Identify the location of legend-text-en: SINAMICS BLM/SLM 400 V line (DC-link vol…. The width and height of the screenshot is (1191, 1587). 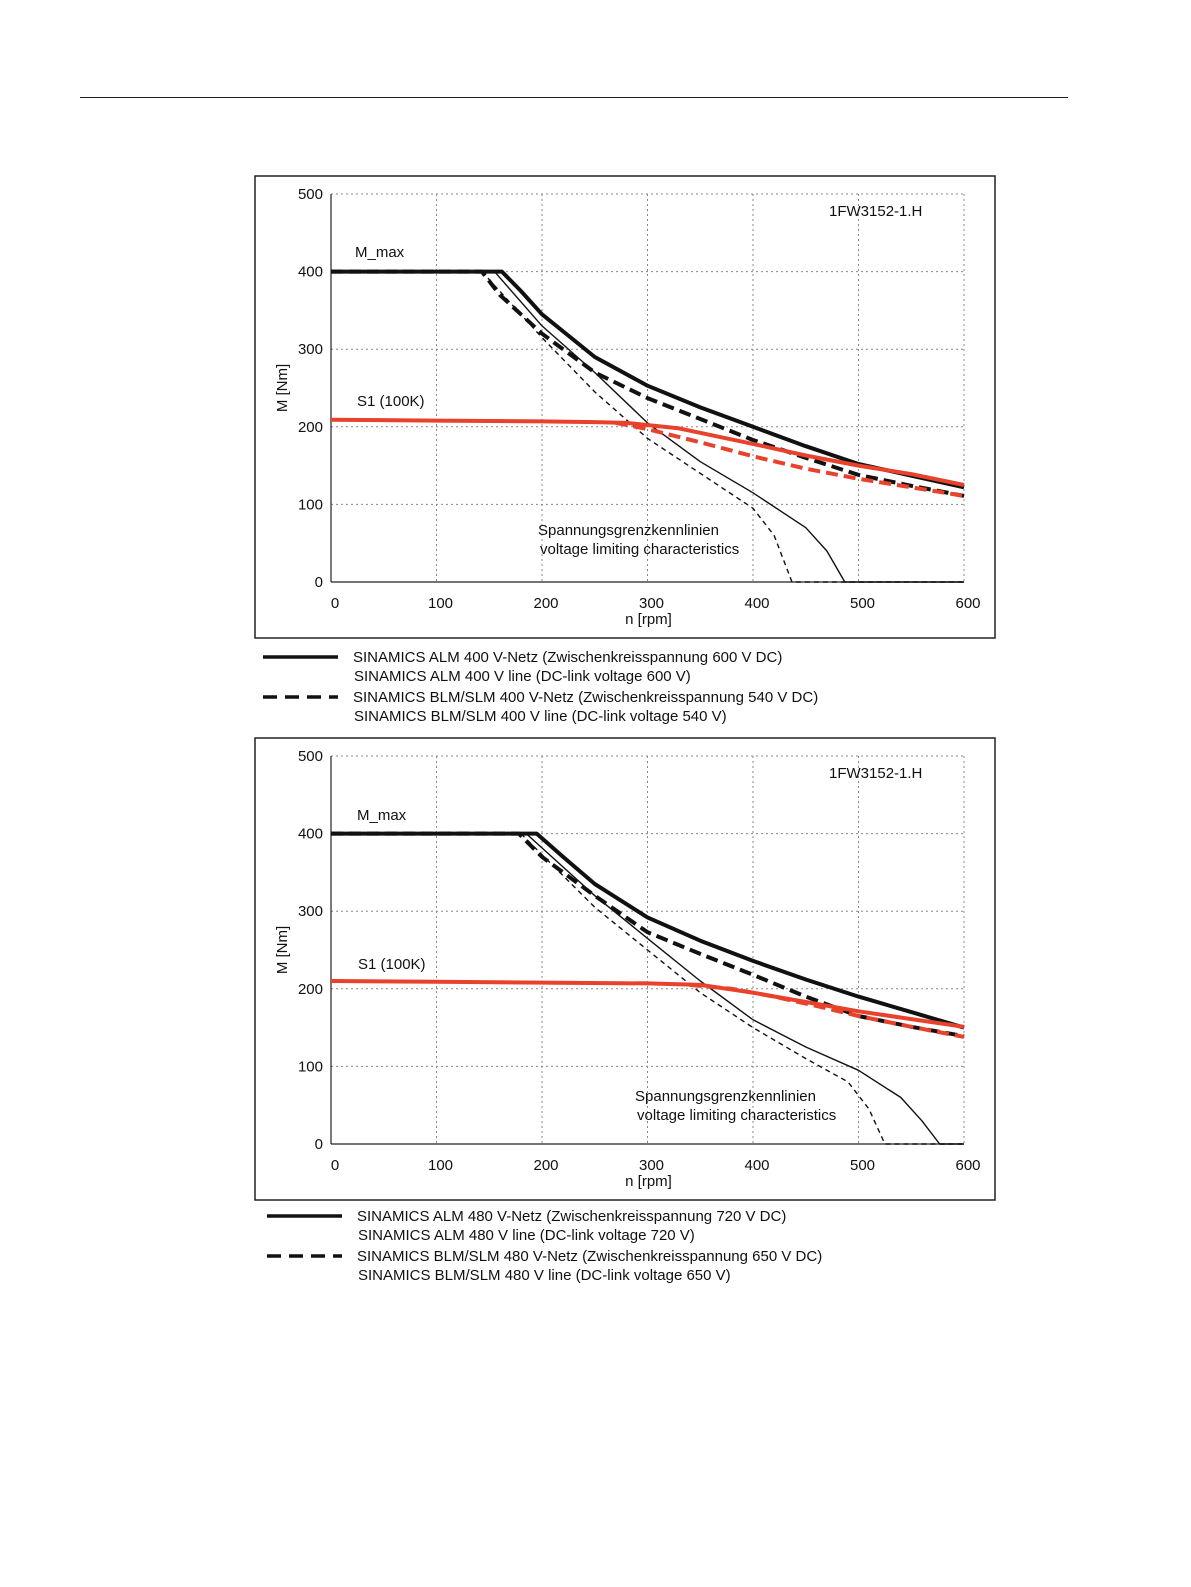
(540, 716).